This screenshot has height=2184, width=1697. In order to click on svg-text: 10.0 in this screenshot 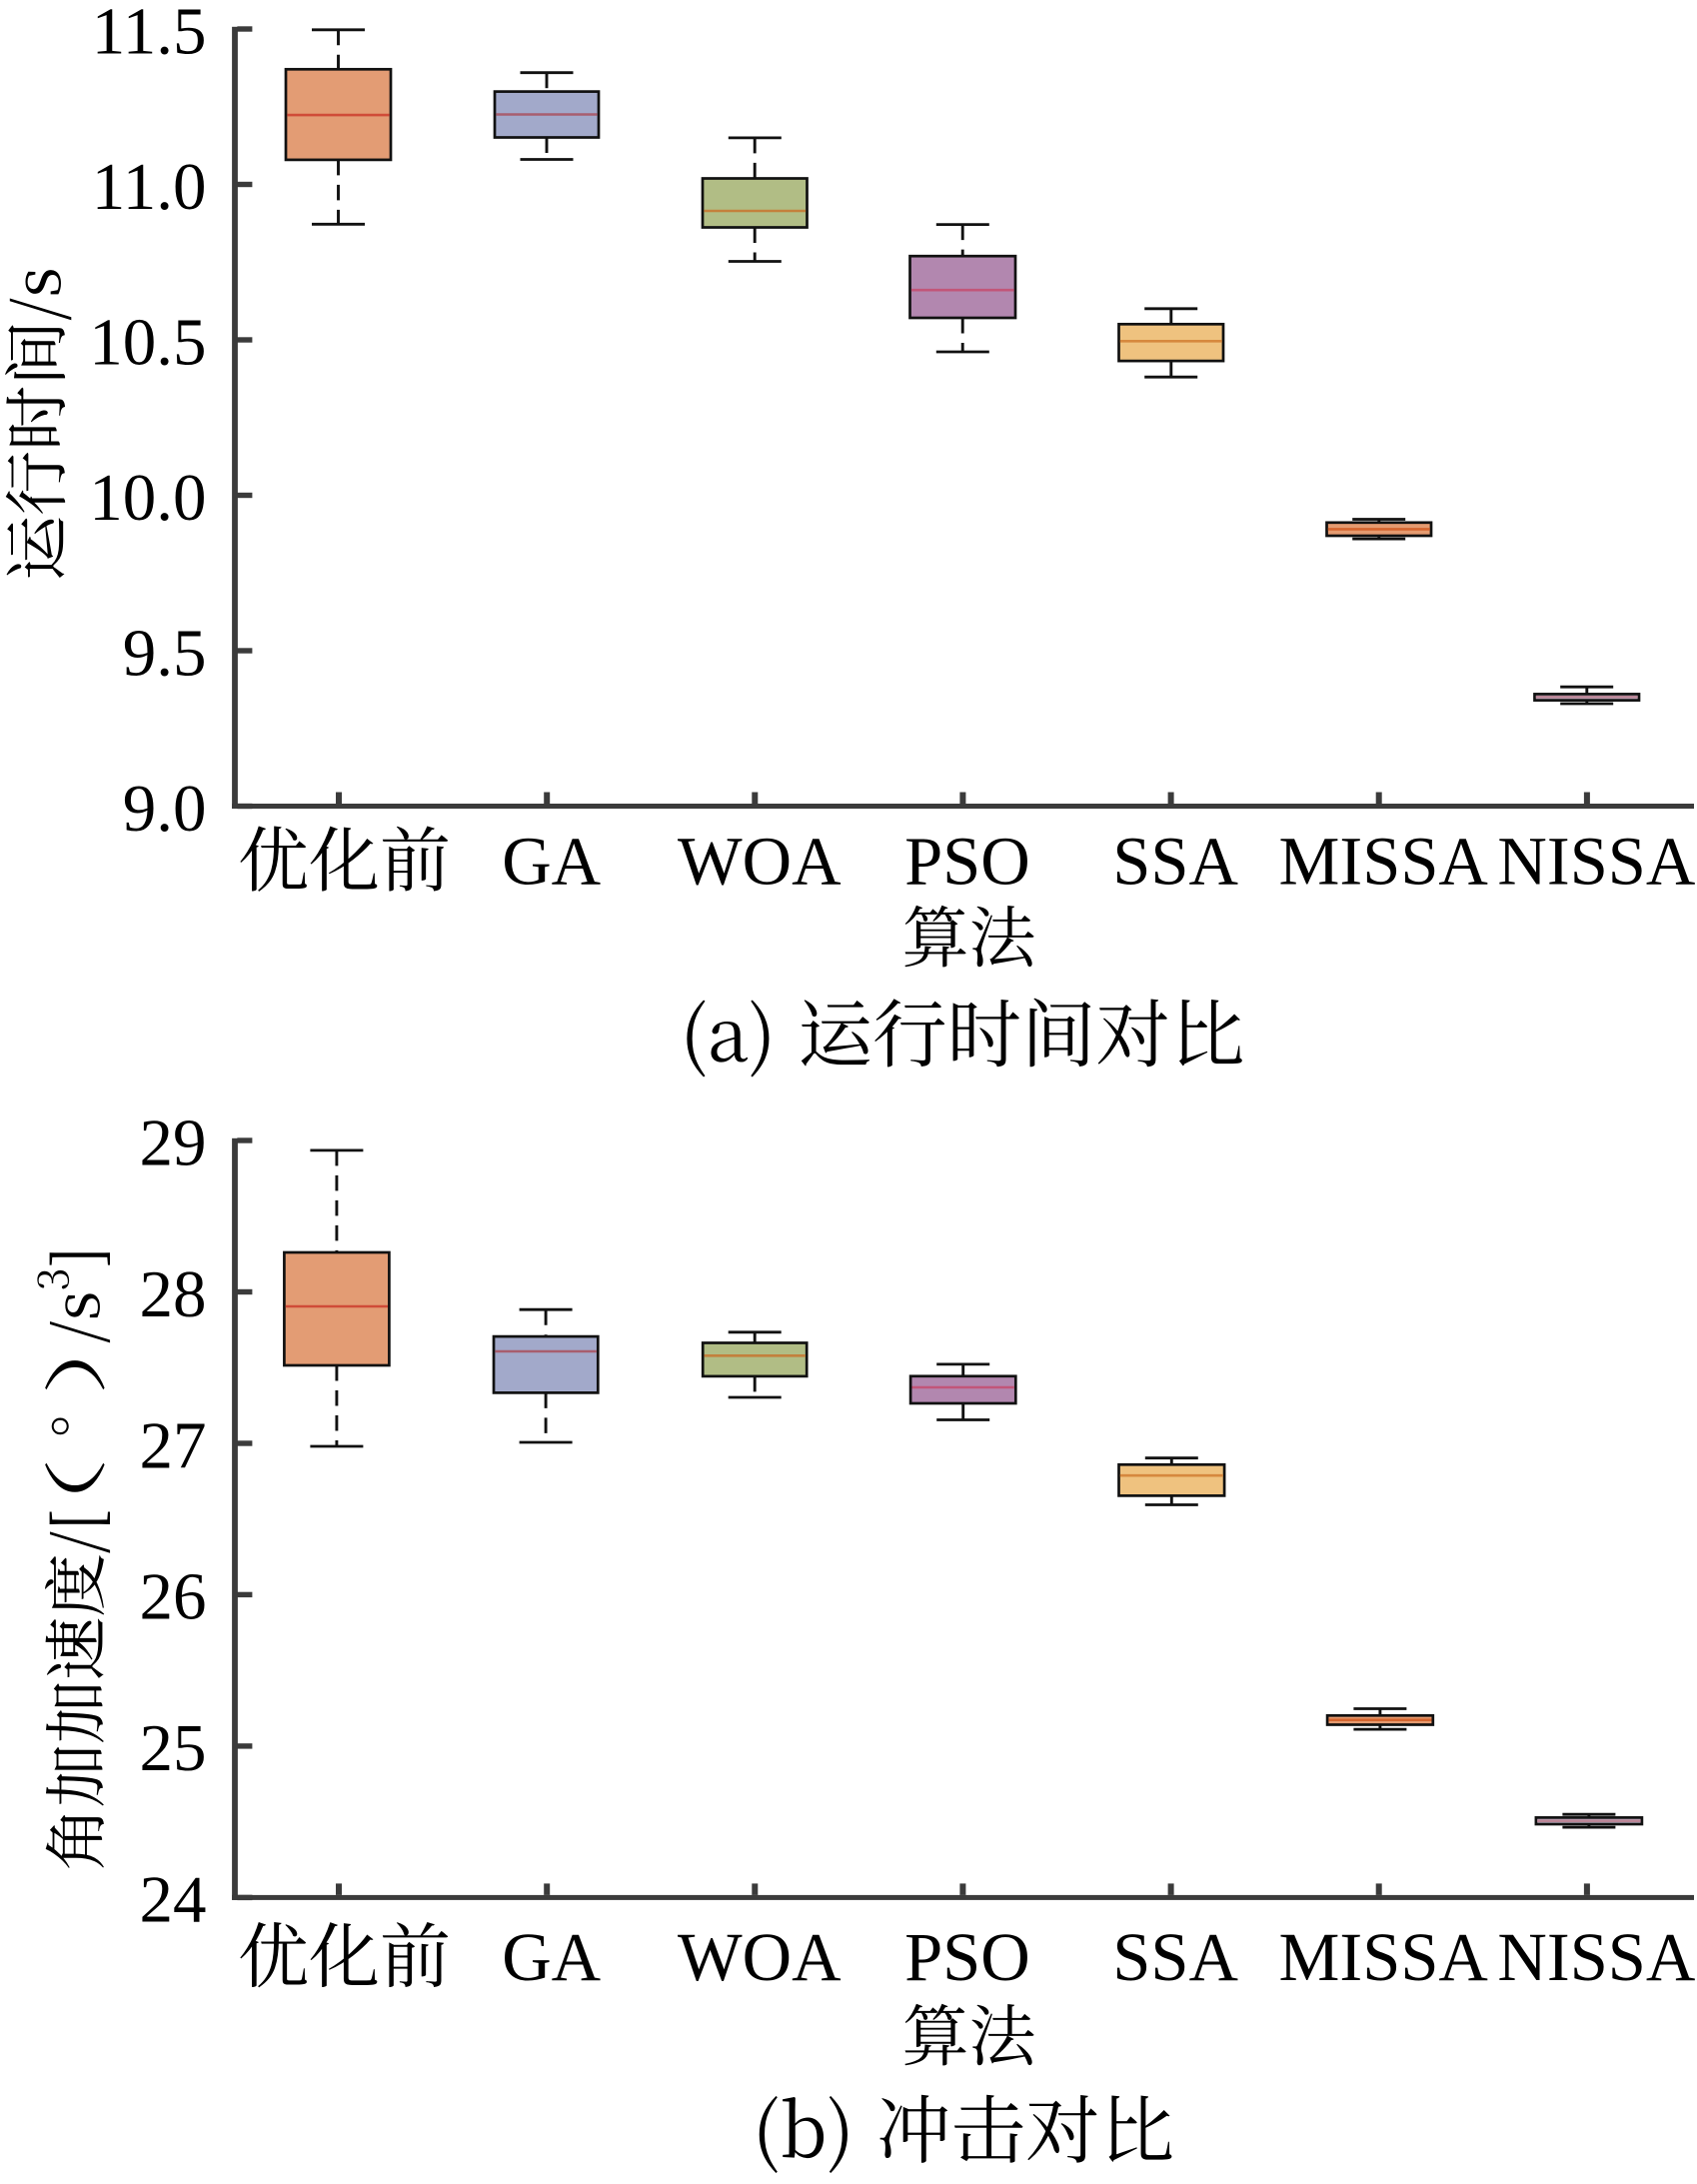, I will do `click(147, 498)`.